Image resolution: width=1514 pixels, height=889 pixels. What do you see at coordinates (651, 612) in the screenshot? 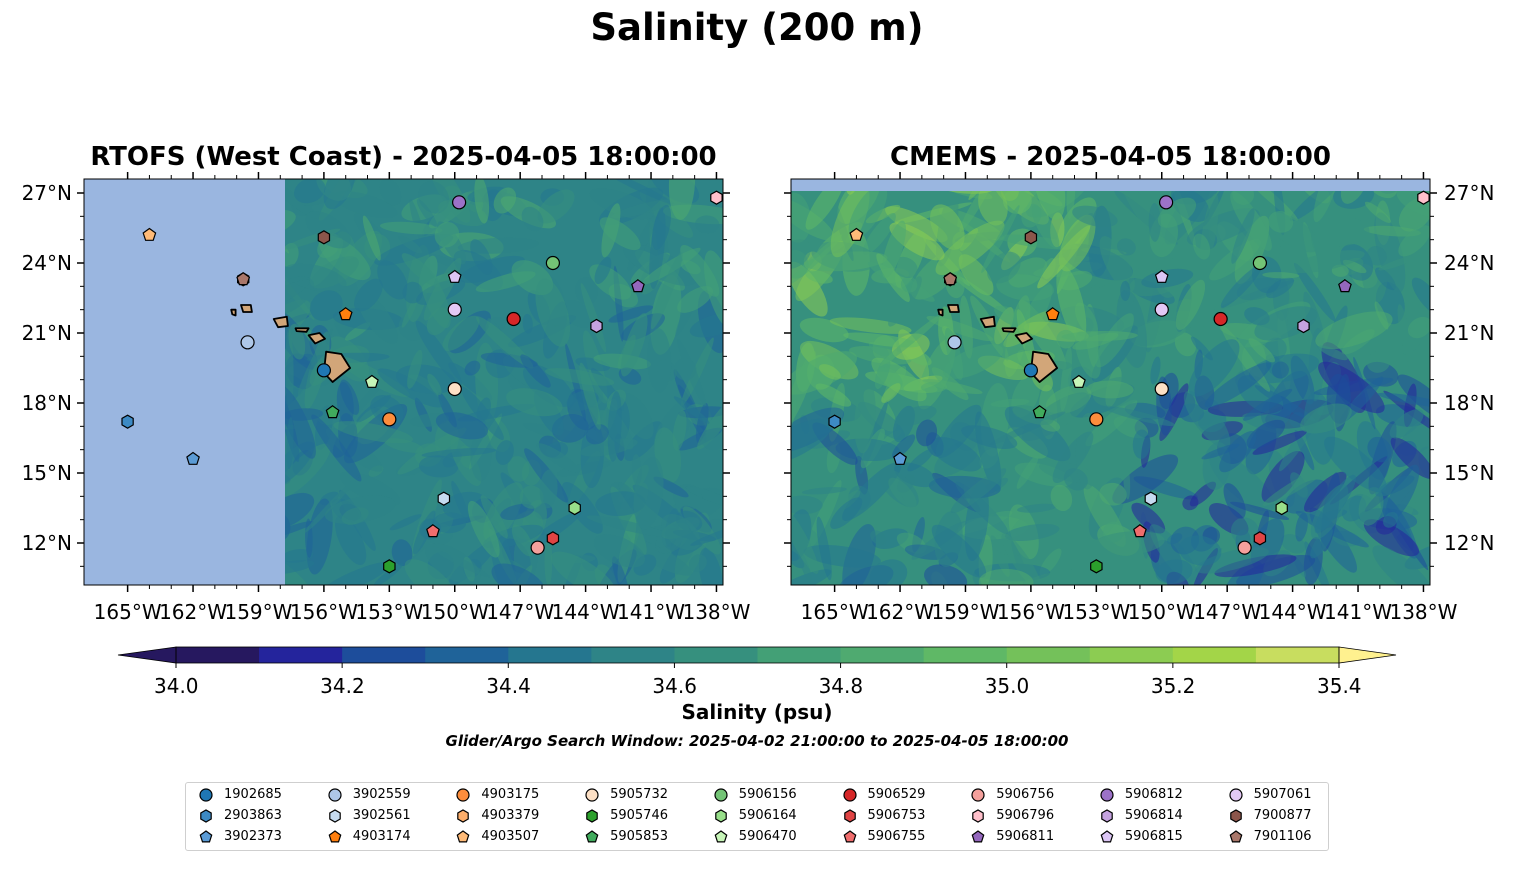
I see `lon-tick-label-rtofs: 141°W` at bounding box center [651, 612].